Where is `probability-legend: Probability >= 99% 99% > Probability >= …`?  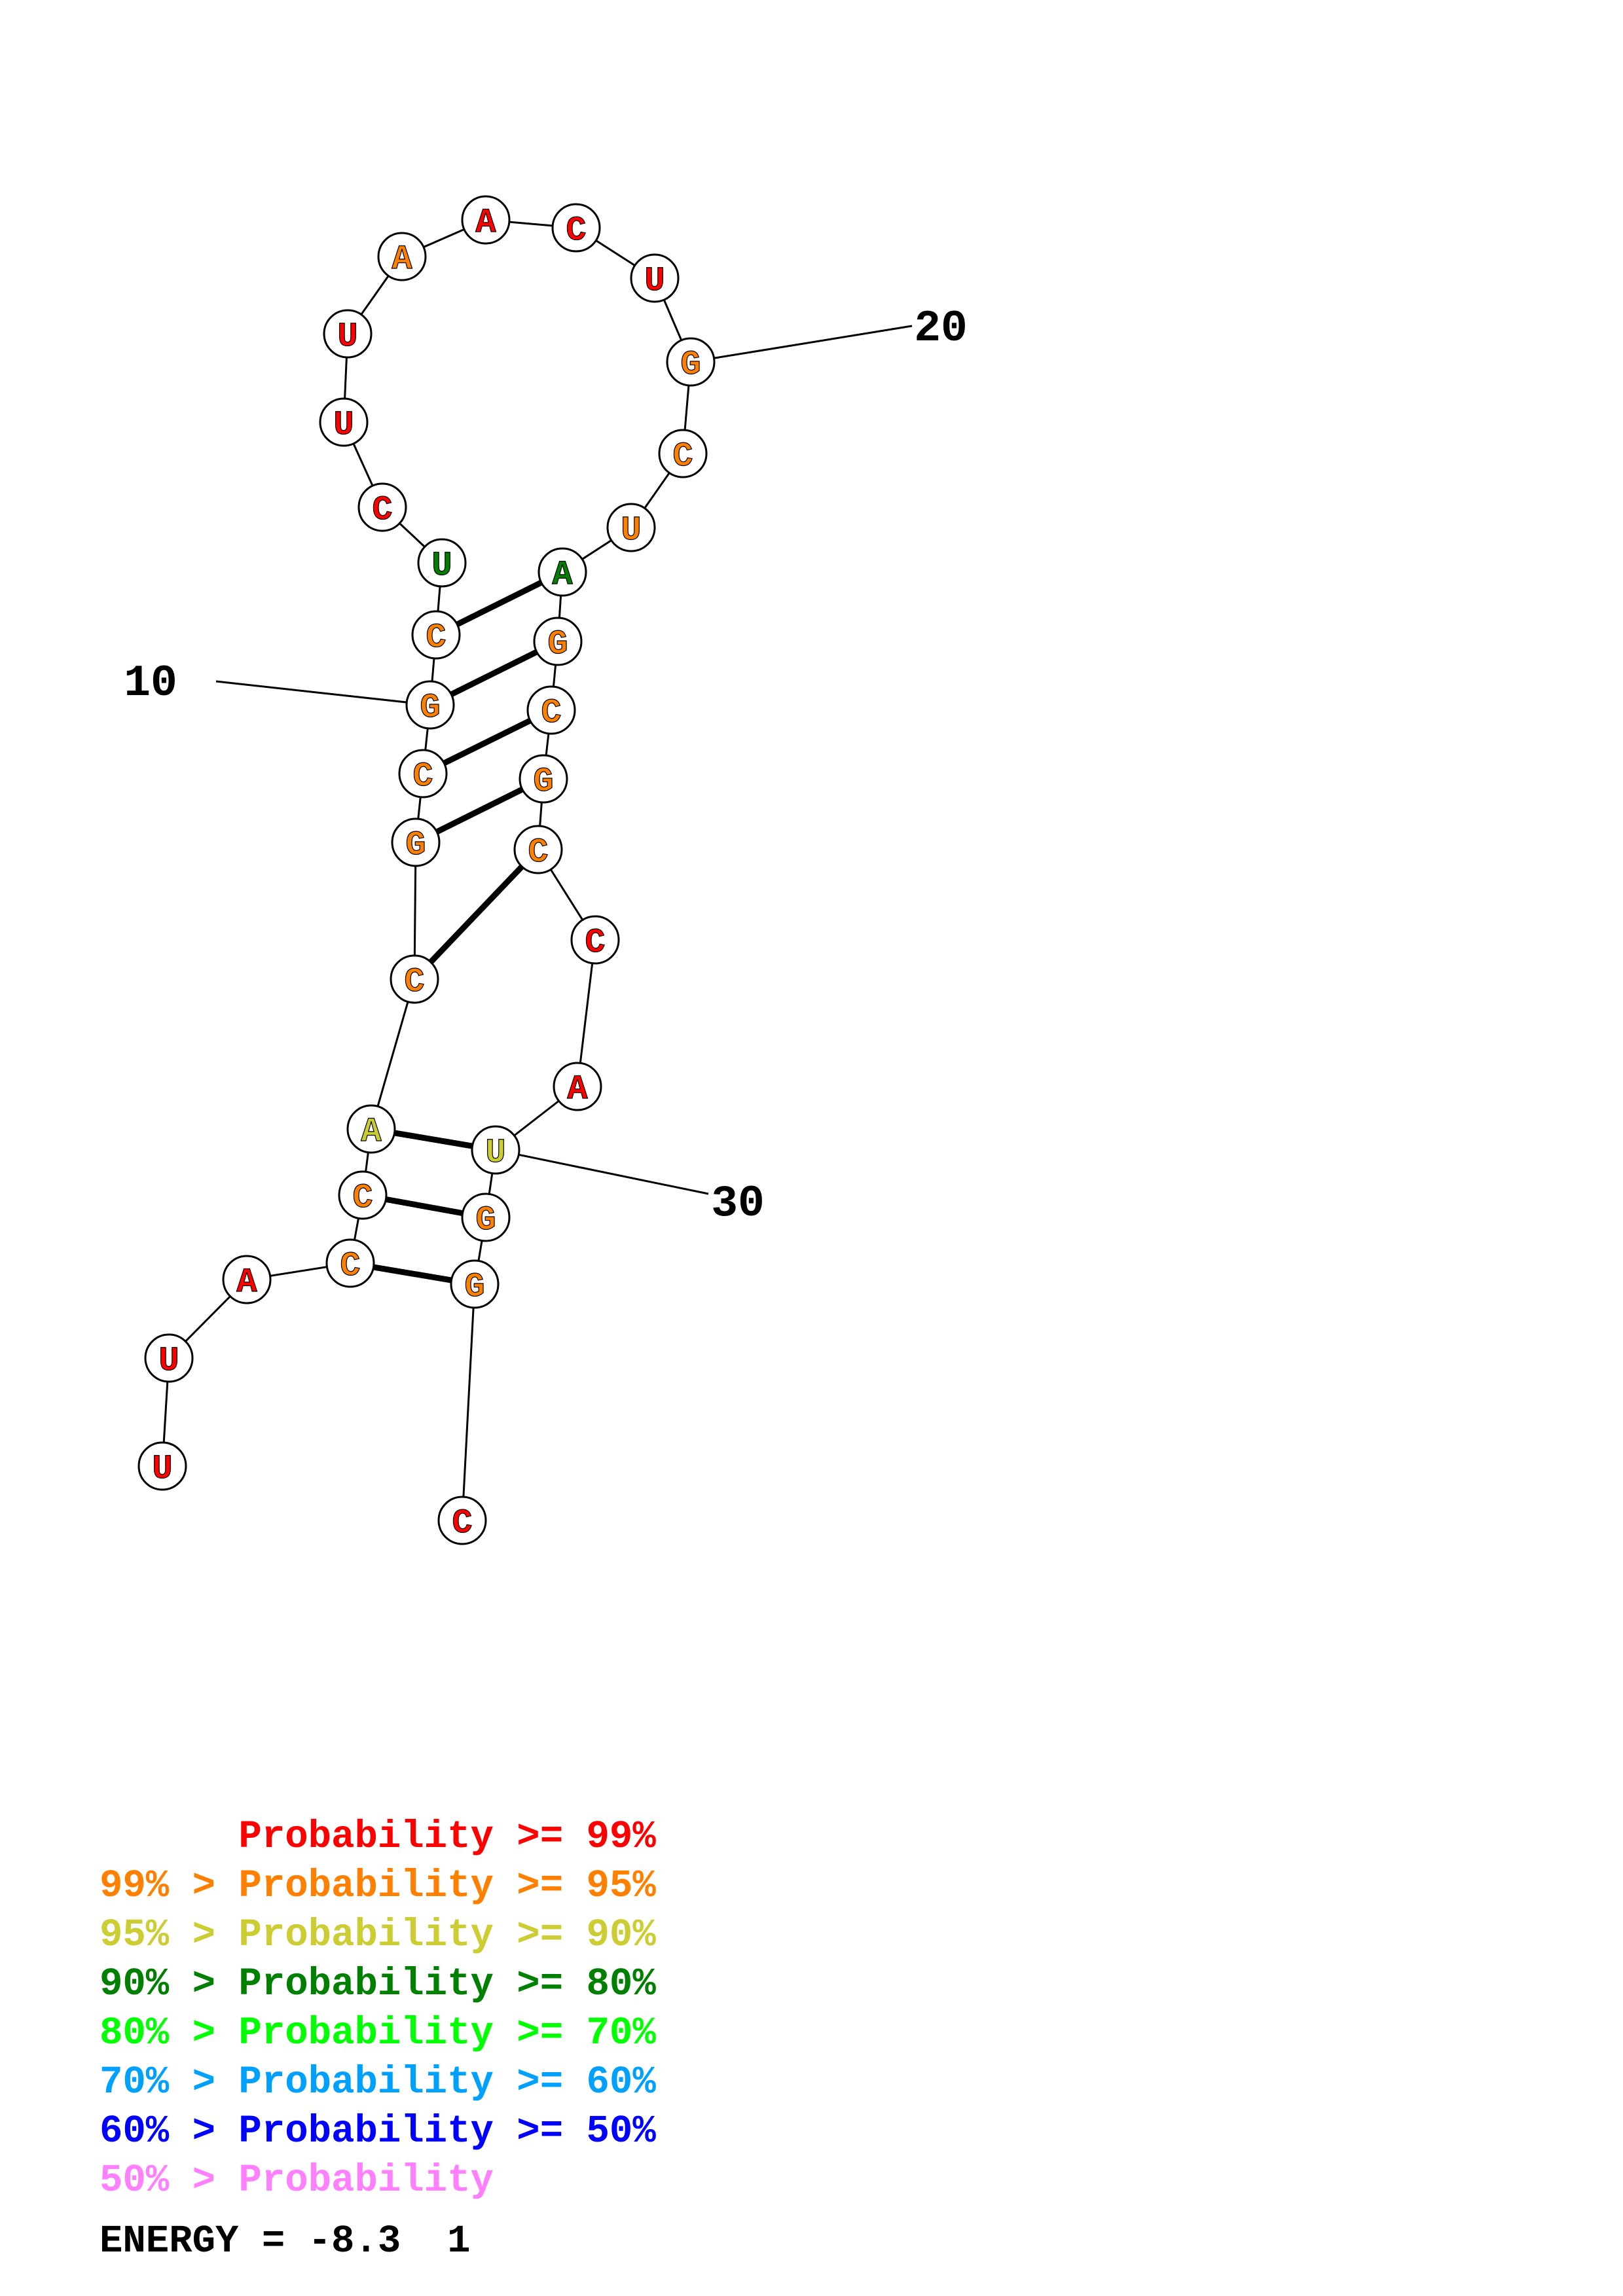 probability-legend: Probability >= 99% 99% > Probability >= … is located at coordinates (378, 2039).